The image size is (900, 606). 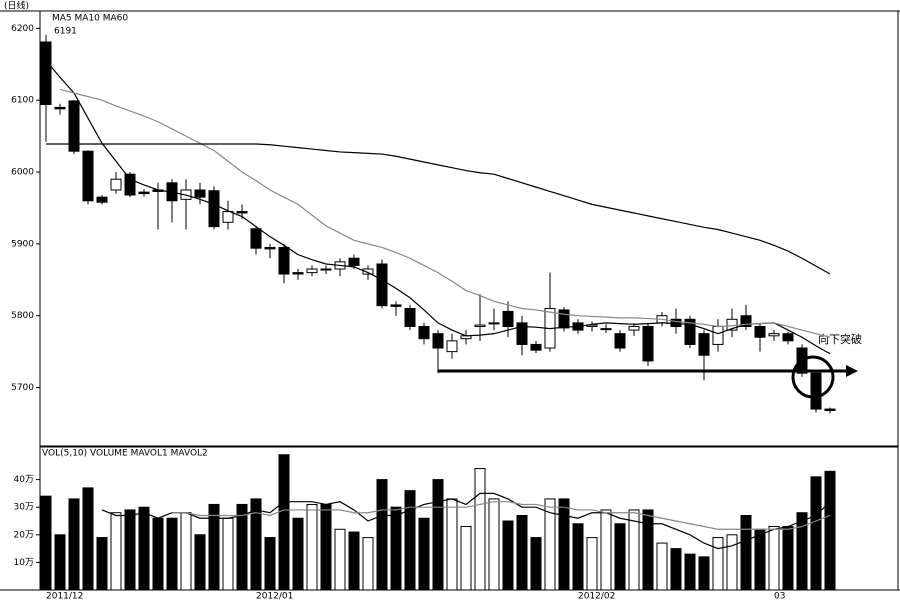 I want to click on x-tick-label: 2011/12, so click(x=64, y=597).